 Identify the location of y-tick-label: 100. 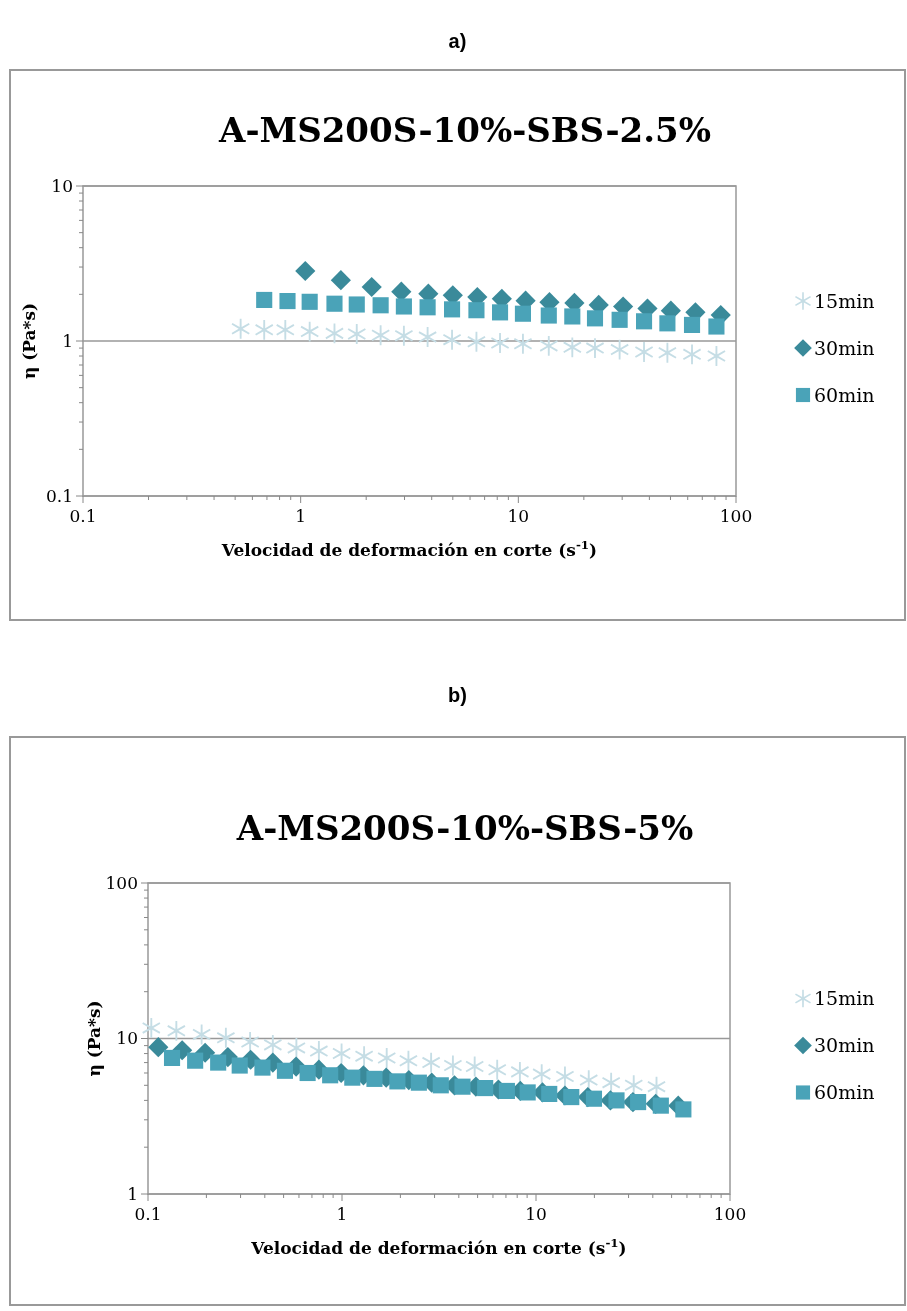
(121, 882).